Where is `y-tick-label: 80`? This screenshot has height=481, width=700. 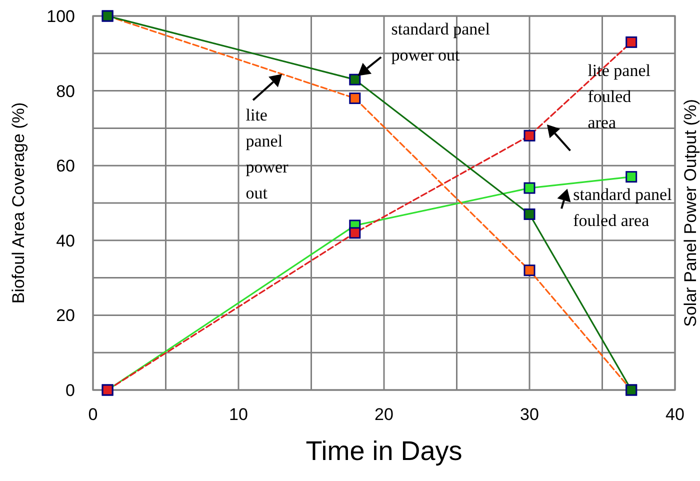
y-tick-label: 80 is located at coordinates (65, 91).